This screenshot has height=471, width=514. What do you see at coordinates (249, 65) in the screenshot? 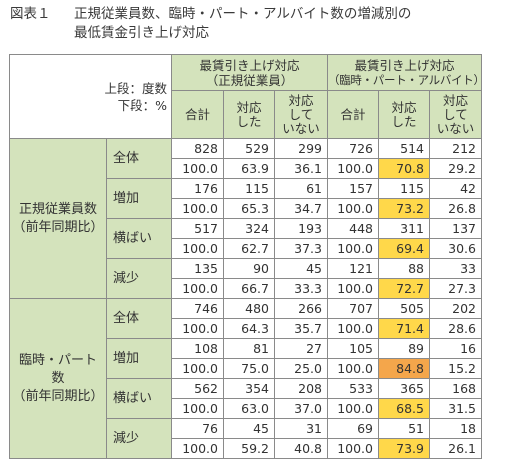
I see `group-header-line: 最賃引き上げ対応` at bounding box center [249, 65].